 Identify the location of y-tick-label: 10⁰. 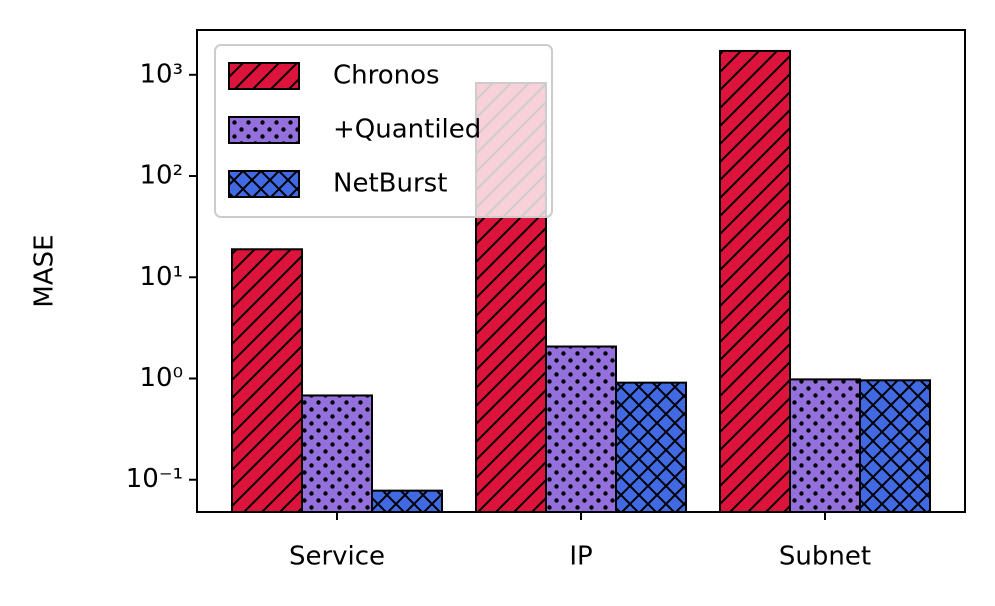
(161, 378).